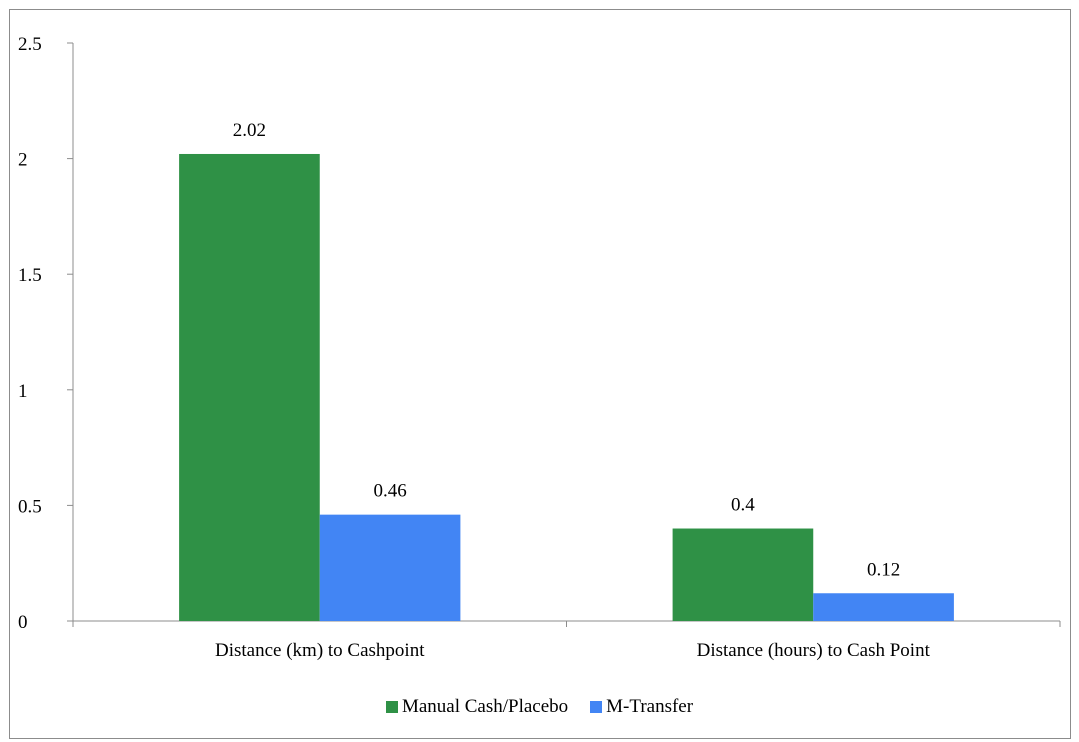 The image size is (1079, 742). I want to click on legend-swatch-manual-cash, so click(391, 707).